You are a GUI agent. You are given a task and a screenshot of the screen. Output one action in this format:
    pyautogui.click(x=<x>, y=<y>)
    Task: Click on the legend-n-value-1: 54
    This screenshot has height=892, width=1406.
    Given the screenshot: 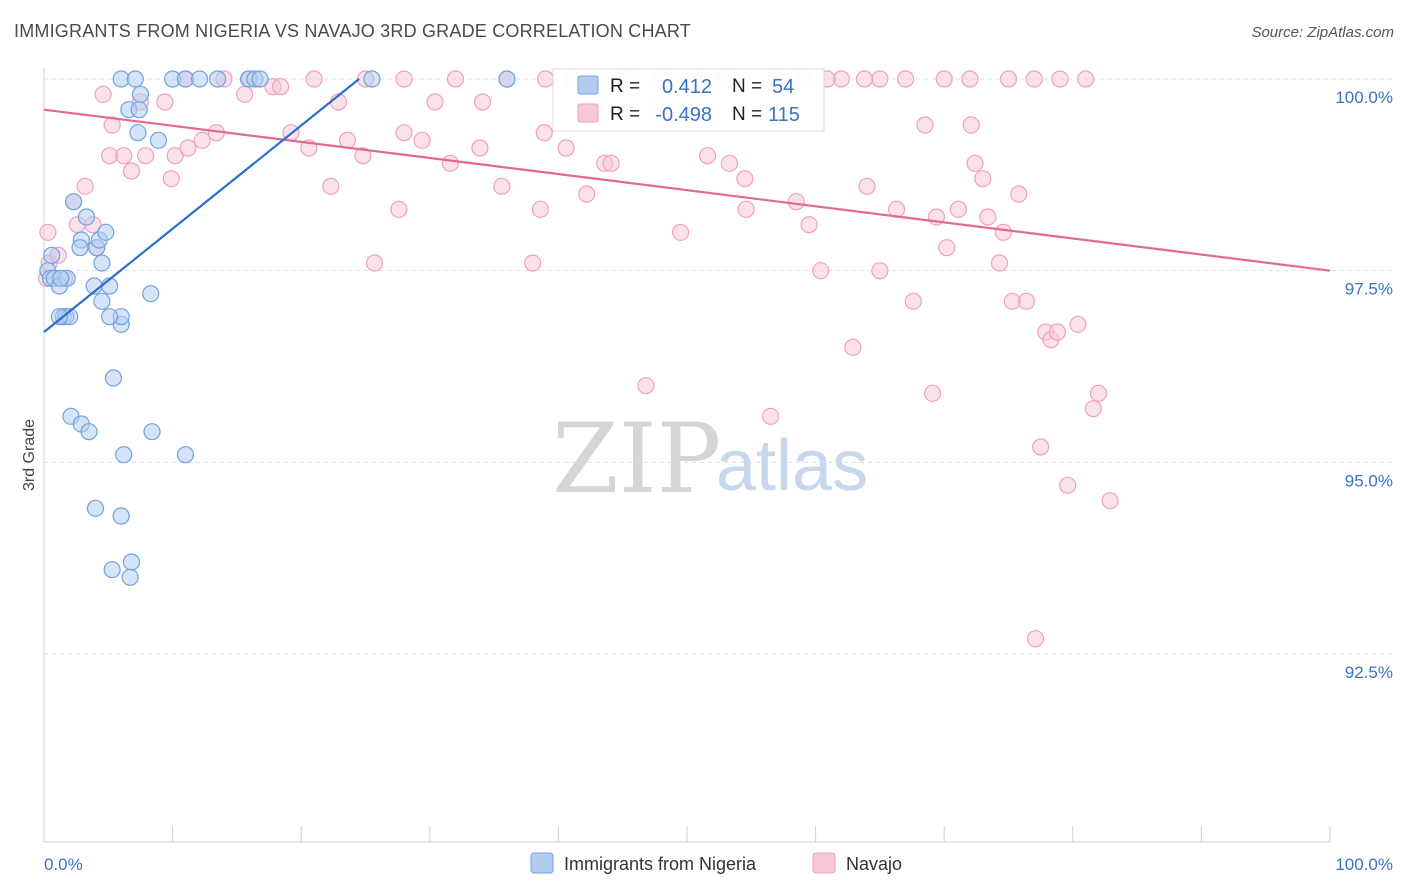 What is the action you would take?
    pyautogui.click(x=783, y=87)
    